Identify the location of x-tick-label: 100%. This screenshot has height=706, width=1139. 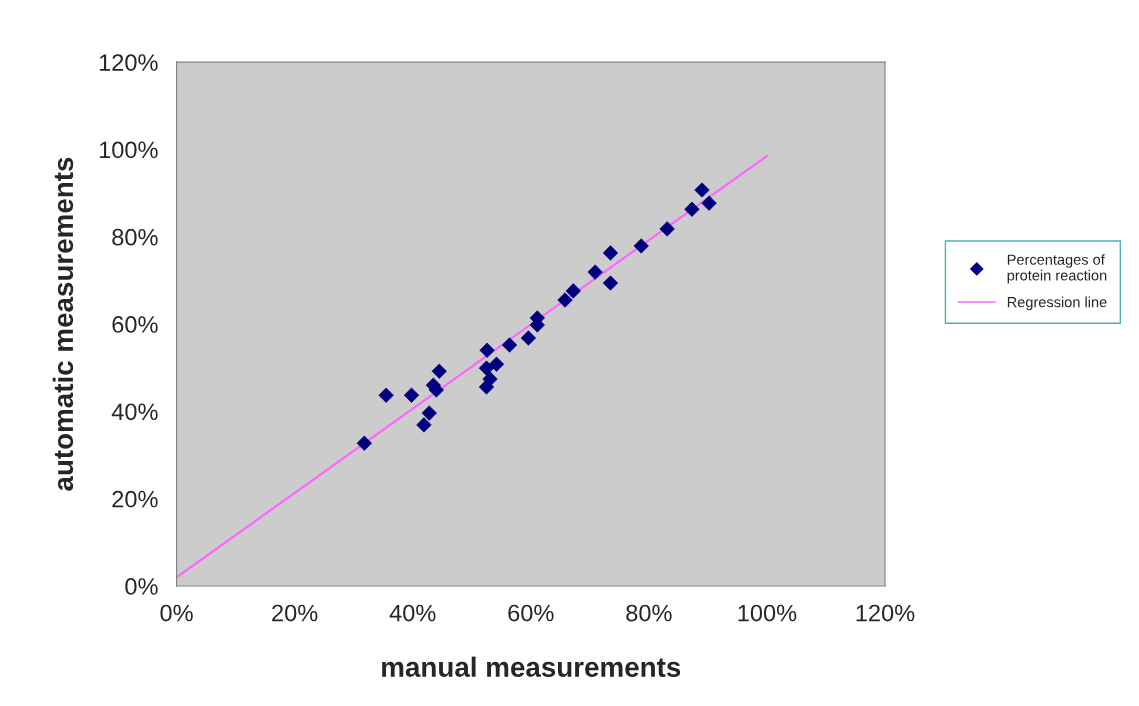
(767, 613).